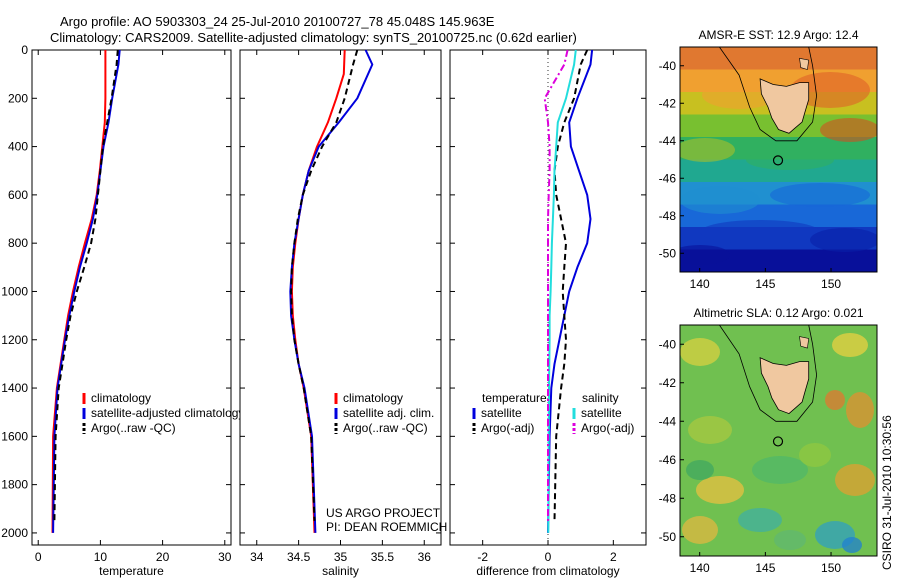 This screenshot has height=580, width=900. What do you see at coordinates (386, 527) in the screenshot?
I see `pi-credit: PI: DEAN ROEMMICH` at bounding box center [386, 527].